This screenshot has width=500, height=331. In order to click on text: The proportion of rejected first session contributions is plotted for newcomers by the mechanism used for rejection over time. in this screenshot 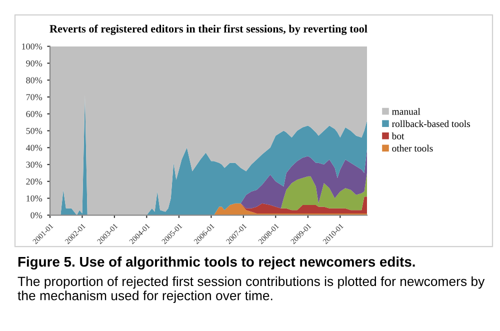, I will do `click(251, 289)`.